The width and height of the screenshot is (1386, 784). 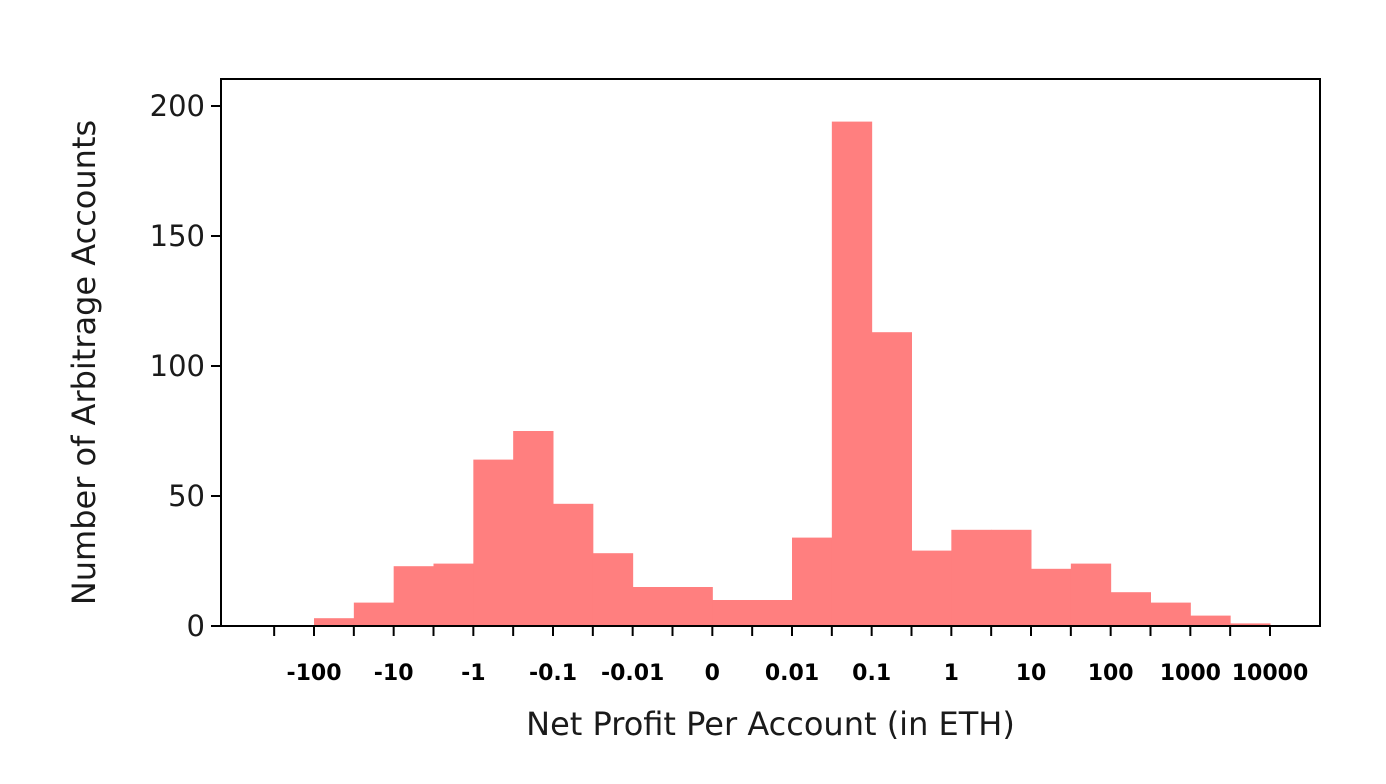 I want to click on x-tick-label: 100, so click(x=1111, y=673).